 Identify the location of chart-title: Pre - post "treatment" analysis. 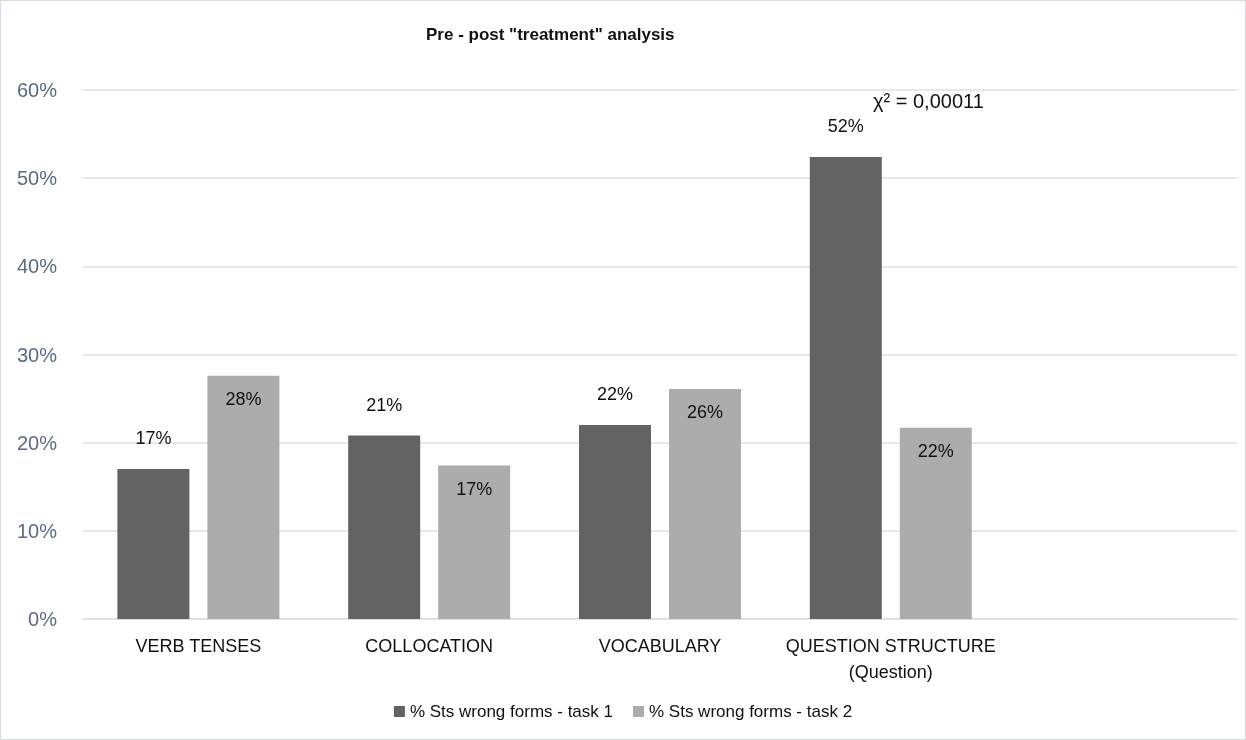
(550, 34).